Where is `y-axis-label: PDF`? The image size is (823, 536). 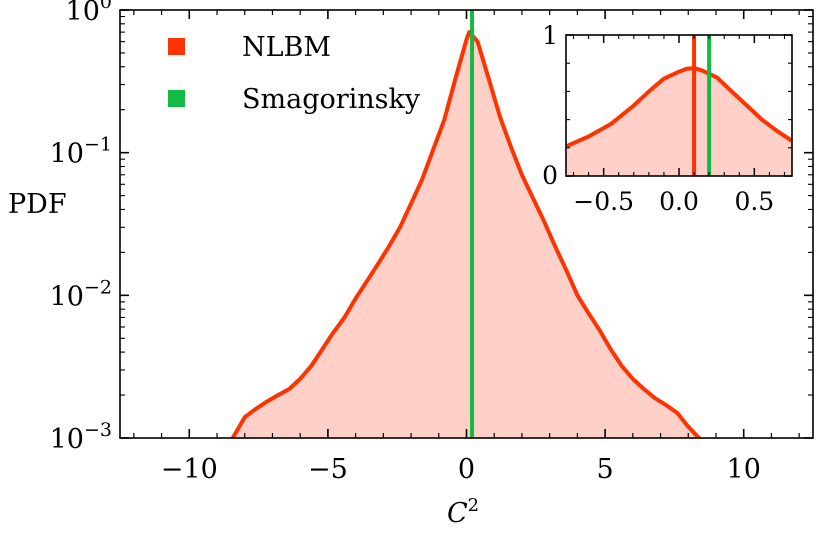
y-axis-label: PDF is located at coordinates (37, 204).